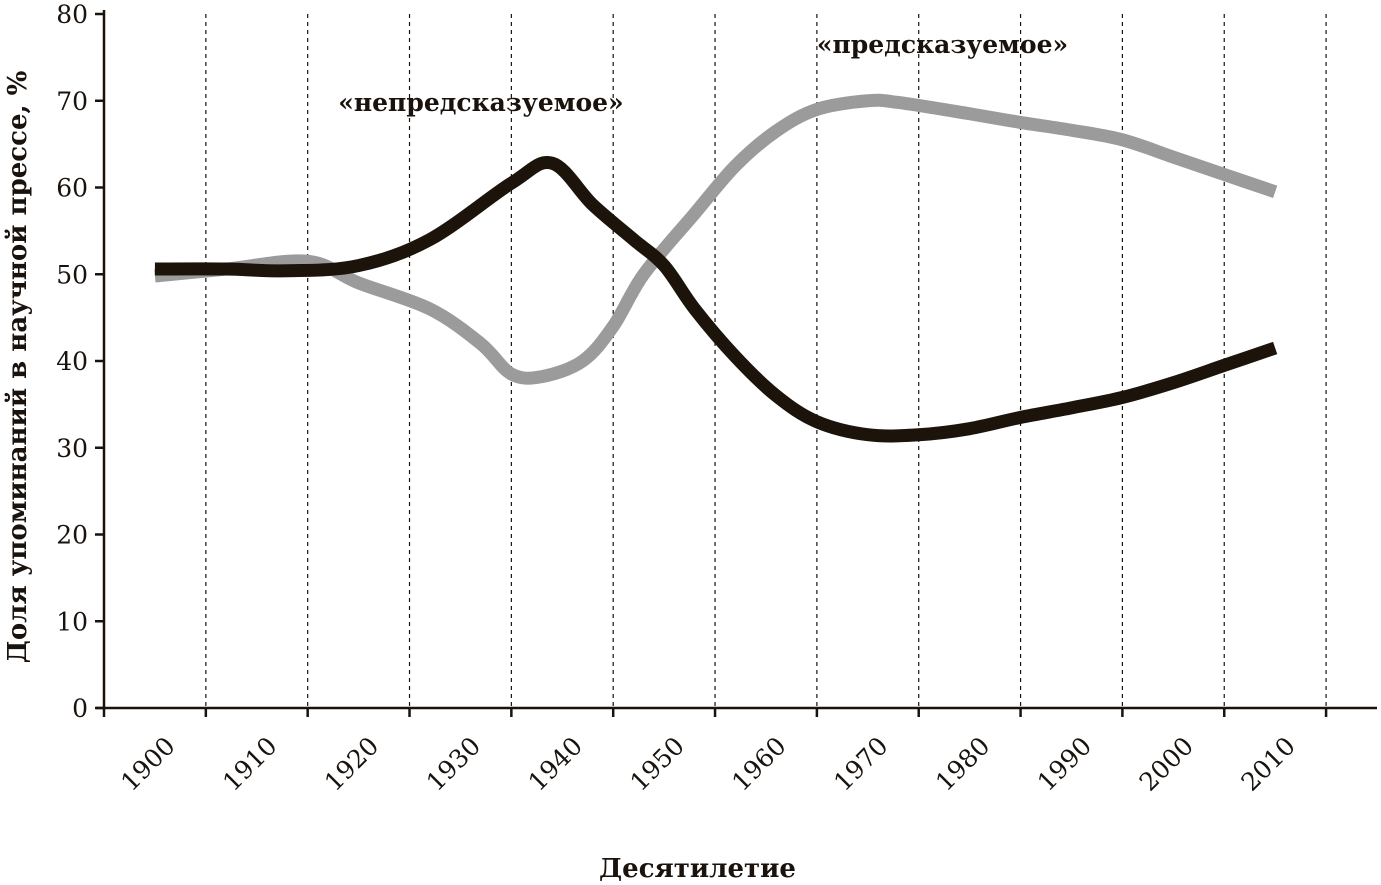 The image size is (1381, 885). I want to click on x-tick-label: 2000, so click(1166, 763).